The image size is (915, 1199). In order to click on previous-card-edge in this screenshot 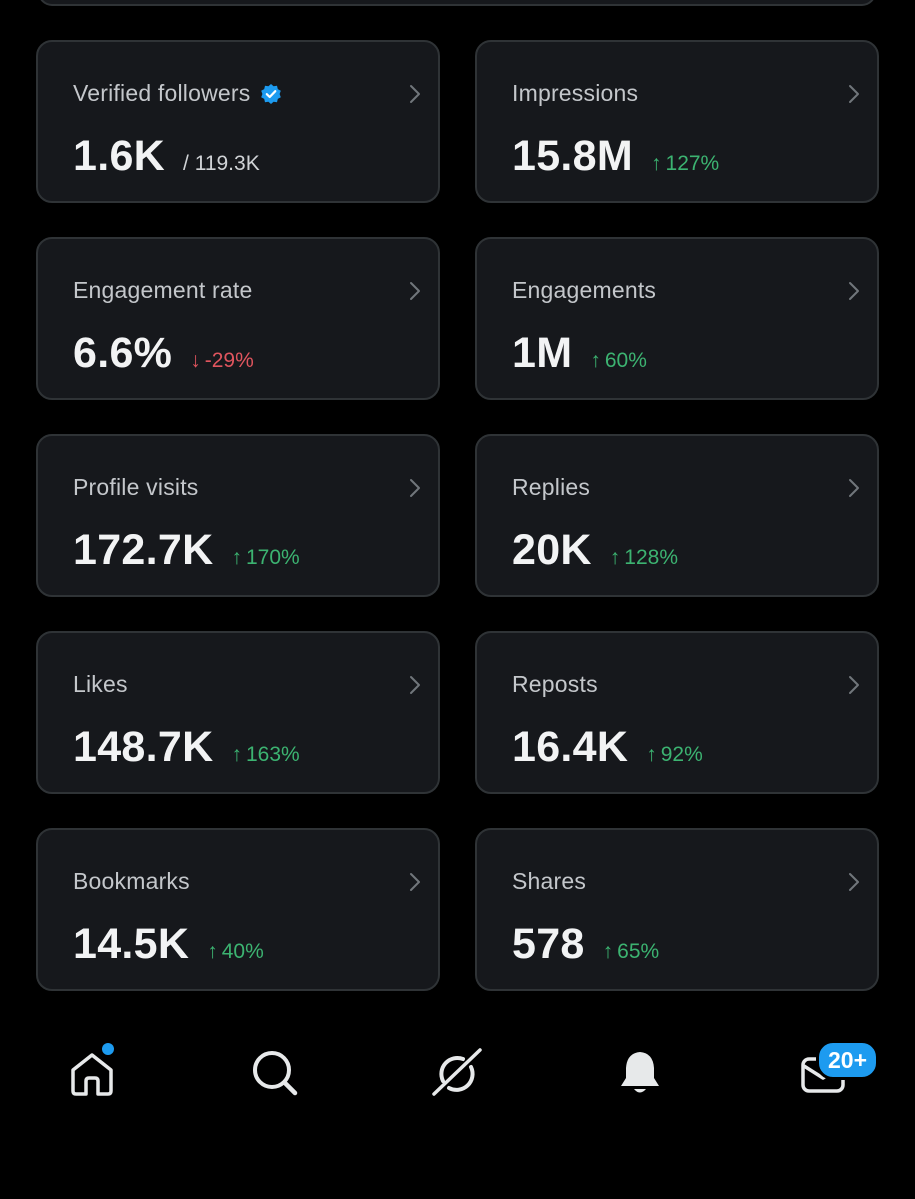, I will do `click(457, 3)`.